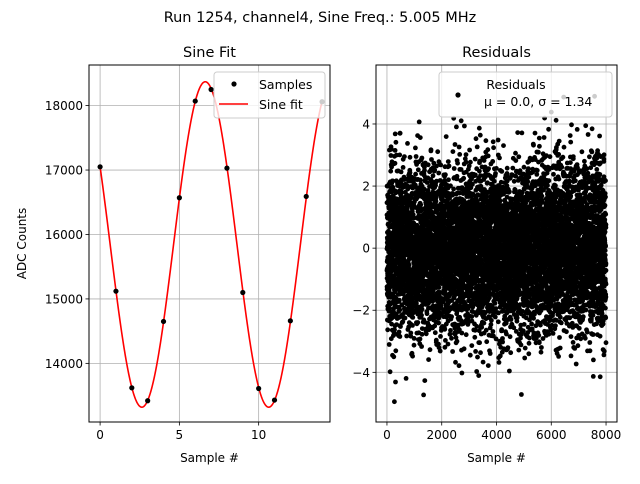 The height and width of the screenshot is (484, 640). Describe the element at coordinates (233, 83) in the screenshot. I see `legend-samples-marker` at that location.